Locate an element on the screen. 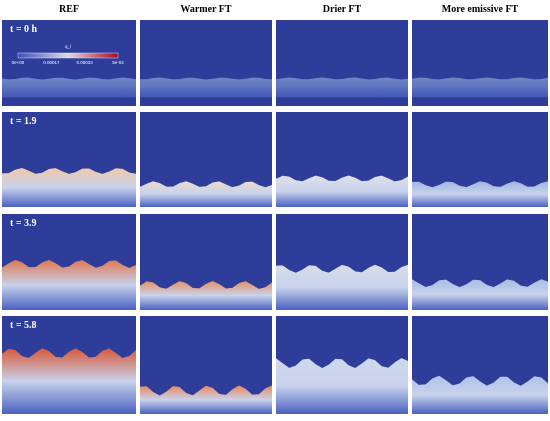 The width and height of the screenshot is (550, 421). row-label: t = 0 h is located at coordinates (24, 29).